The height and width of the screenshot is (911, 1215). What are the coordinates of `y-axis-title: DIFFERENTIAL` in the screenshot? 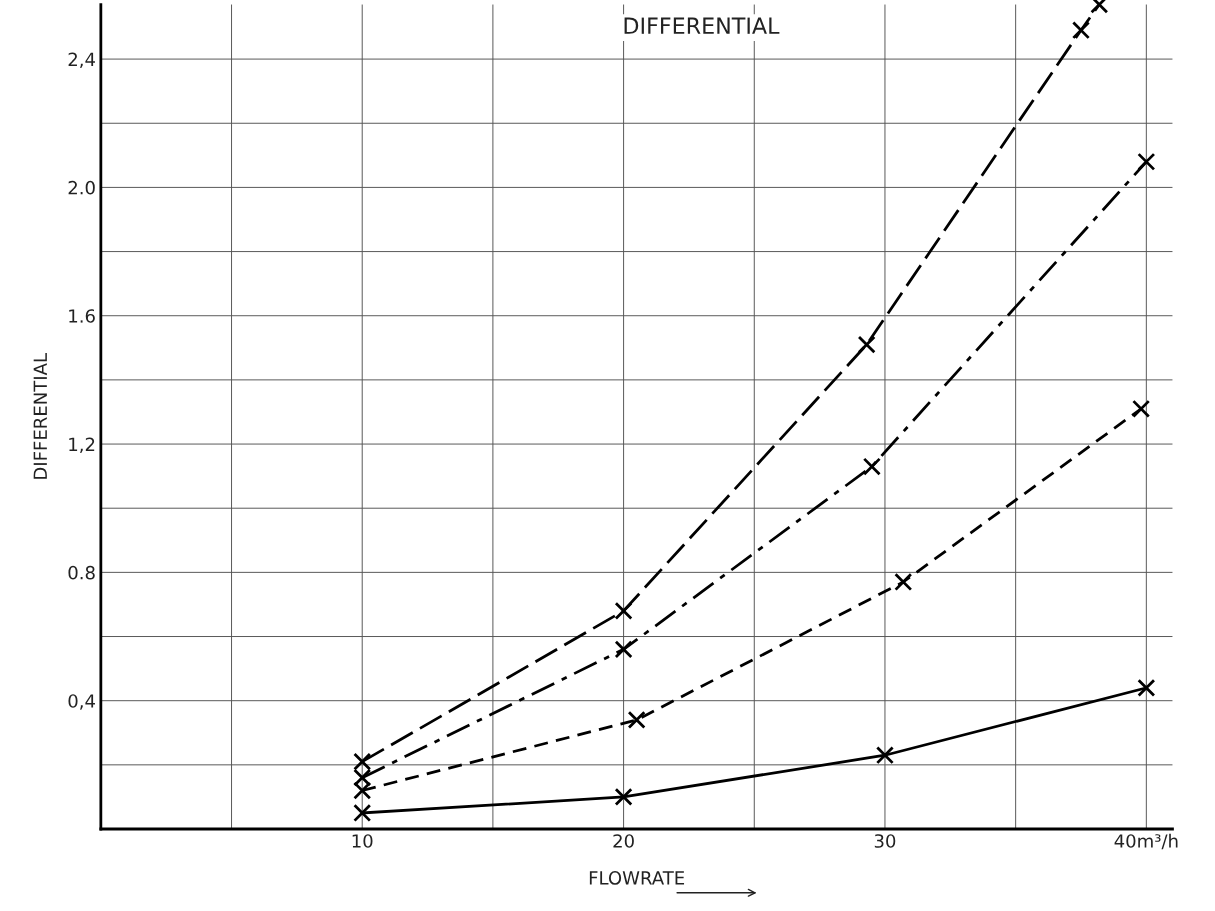 It's located at (40, 416).